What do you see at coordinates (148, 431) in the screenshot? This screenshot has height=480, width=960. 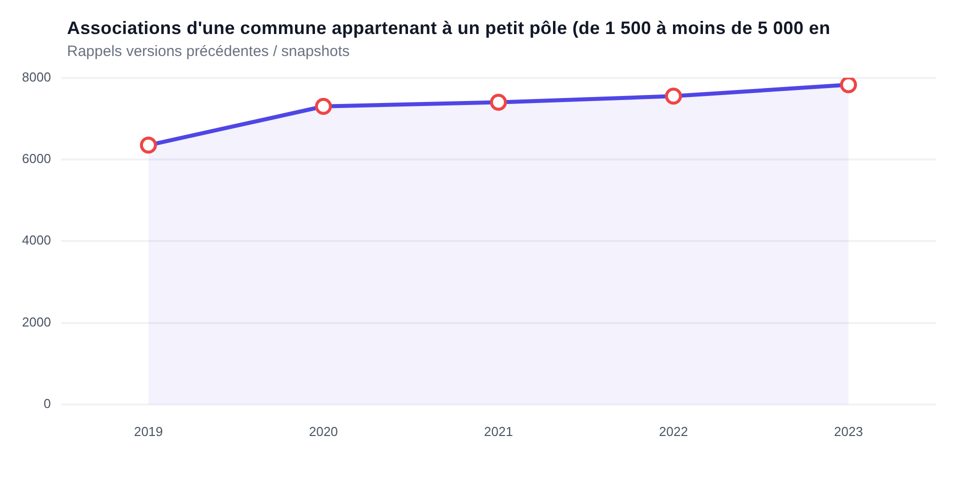 I see `x-tick-label: 2019` at bounding box center [148, 431].